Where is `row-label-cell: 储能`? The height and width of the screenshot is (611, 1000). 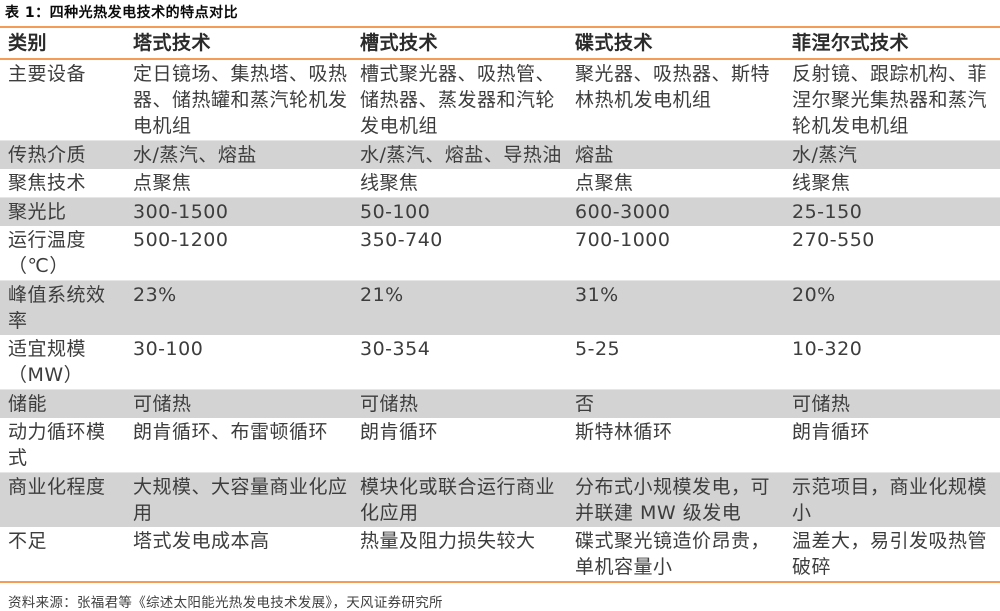 row-label-cell: 储能 is located at coordinates (66, 403).